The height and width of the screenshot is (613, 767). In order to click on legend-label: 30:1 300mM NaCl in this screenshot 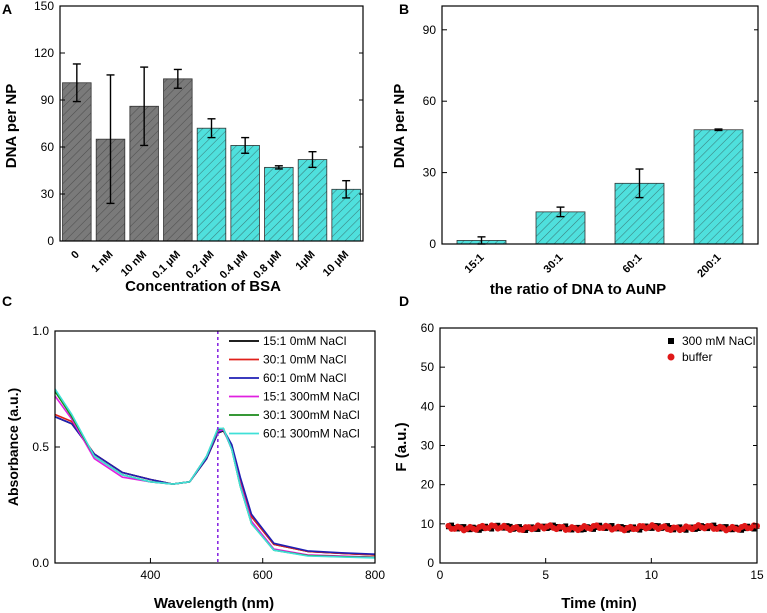, I will do `click(311, 415)`.